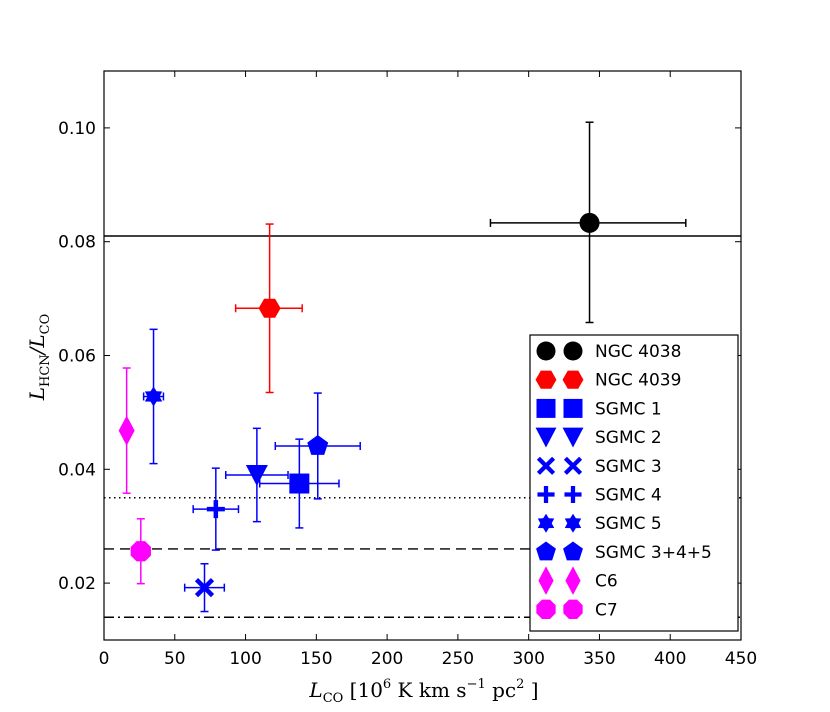 This screenshot has width=830, height=712. Describe the element at coordinates (423, 691) in the screenshot. I see `x-axis-label: LCO [106 K km s−1 pc2 ]` at that location.